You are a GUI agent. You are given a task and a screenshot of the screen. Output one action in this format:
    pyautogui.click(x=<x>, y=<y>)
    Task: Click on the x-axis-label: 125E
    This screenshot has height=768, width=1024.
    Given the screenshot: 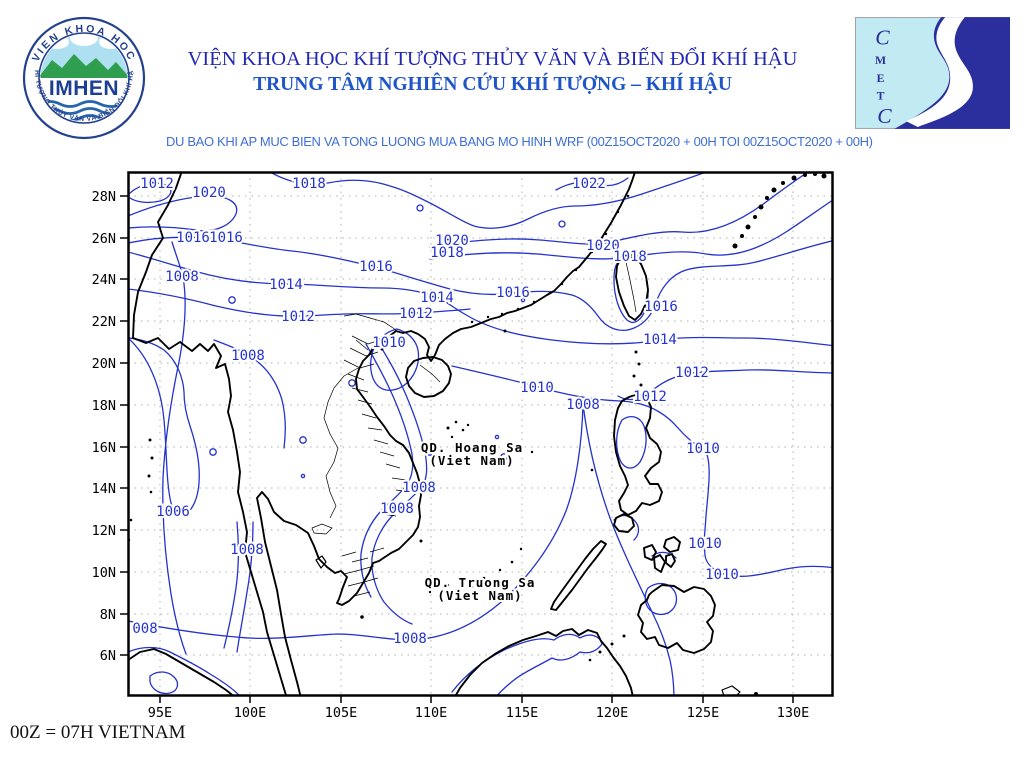 What is the action you would take?
    pyautogui.click(x=703, y=713)
    